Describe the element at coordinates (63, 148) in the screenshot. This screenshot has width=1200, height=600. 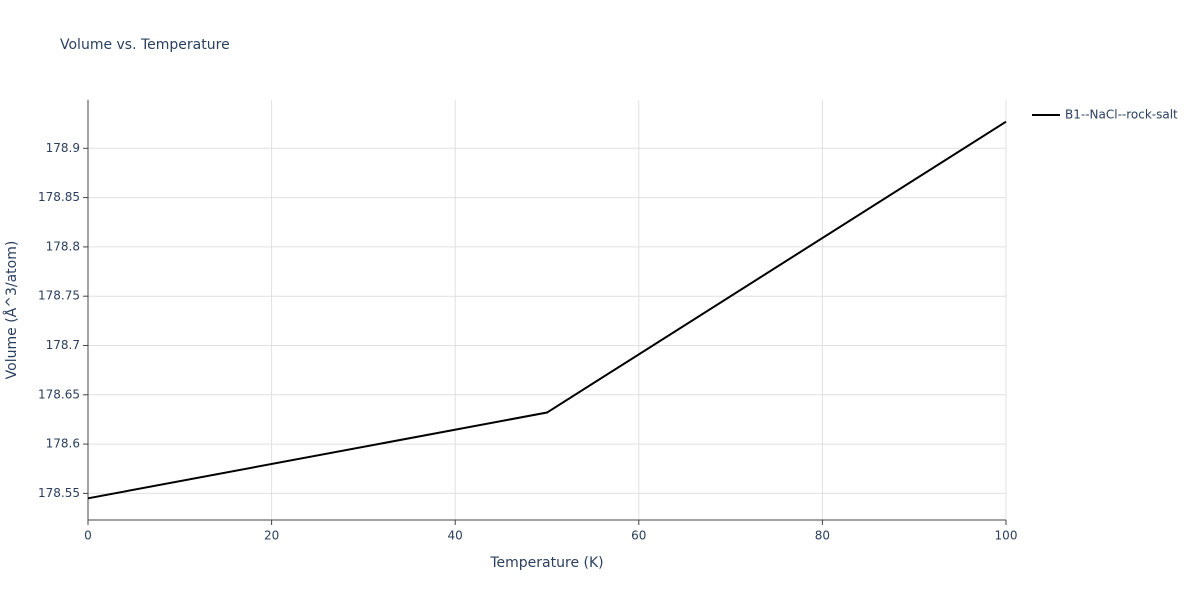
I see `y-tick-label: 178.9` at that location.